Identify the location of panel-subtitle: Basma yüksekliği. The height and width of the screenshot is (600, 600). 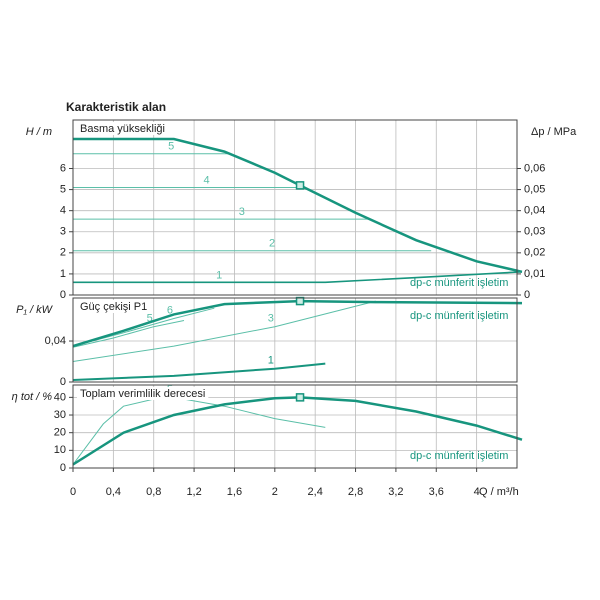
(122, 129).